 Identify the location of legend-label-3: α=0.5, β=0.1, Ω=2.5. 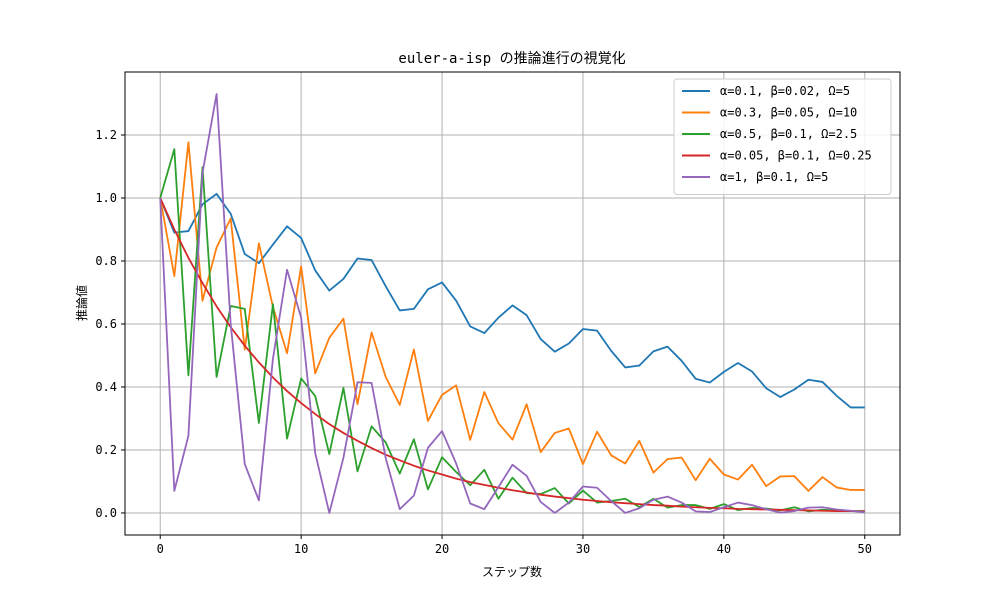
(788, 134).